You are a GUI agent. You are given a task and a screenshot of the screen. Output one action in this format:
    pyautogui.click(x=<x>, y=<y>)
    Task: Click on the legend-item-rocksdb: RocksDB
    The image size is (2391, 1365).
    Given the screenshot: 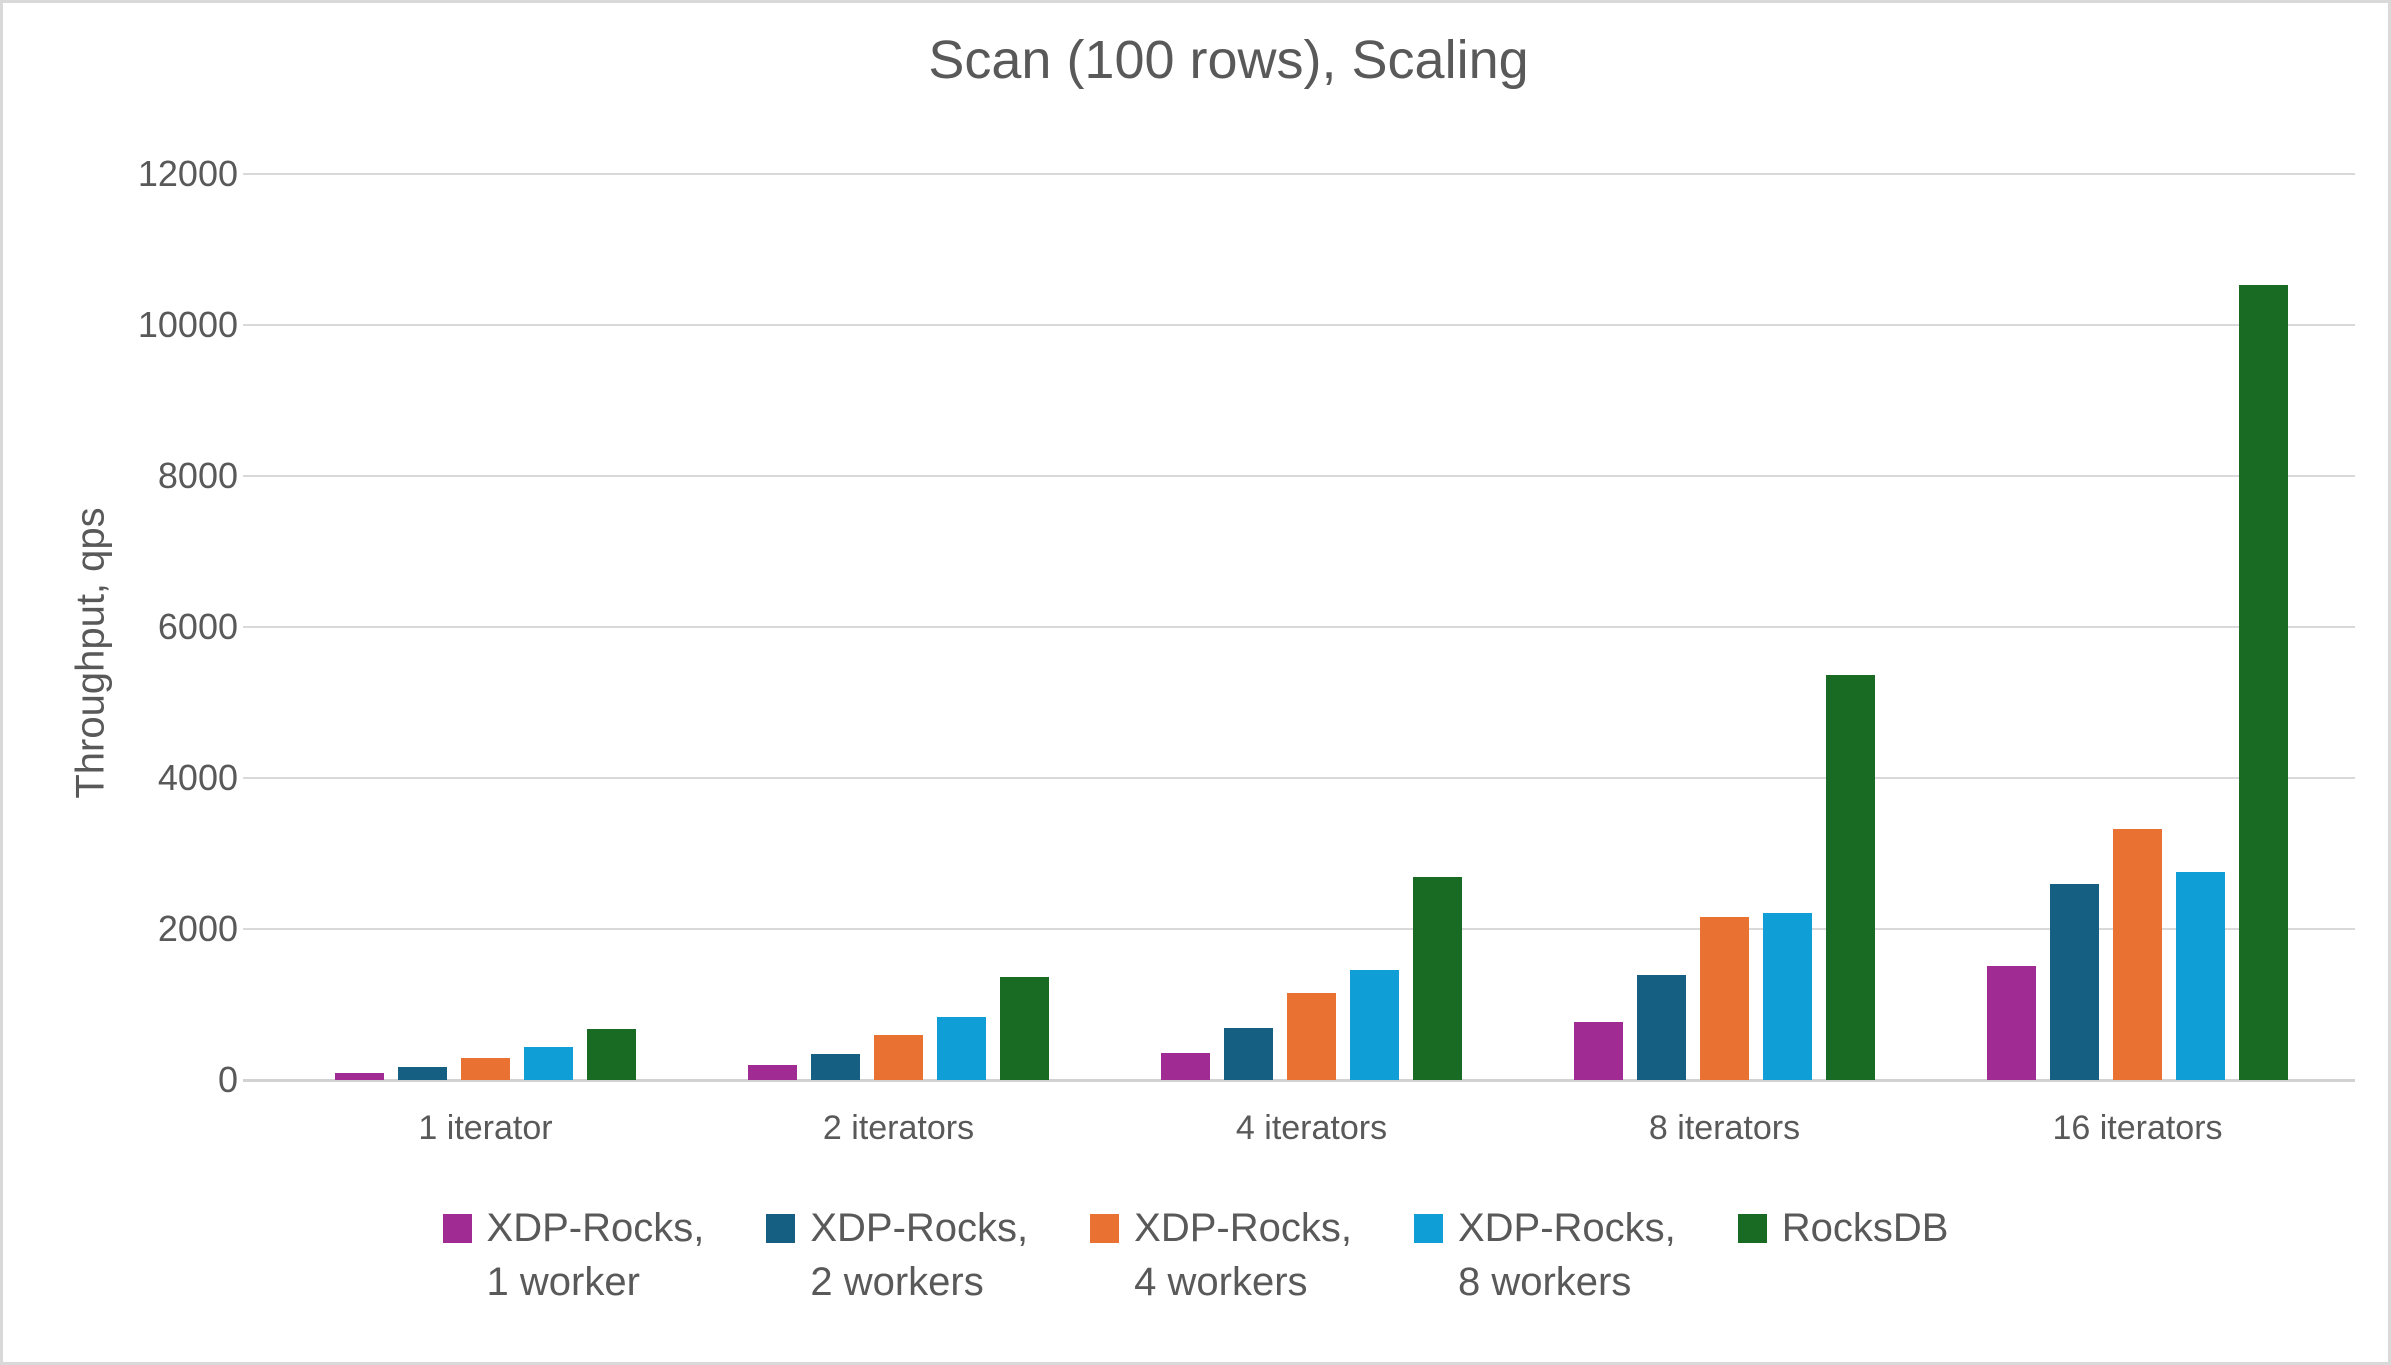 What is the action you would take?
    pyautogui.click(x=1843, y=1228)
    